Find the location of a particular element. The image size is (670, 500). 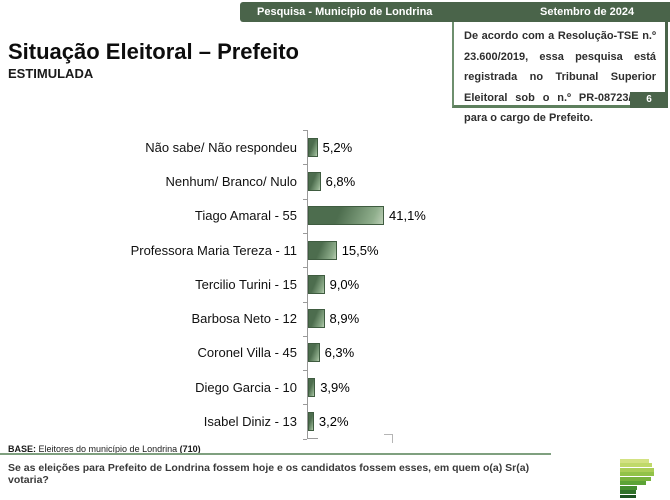

page-number-badge: 6 is located at coordinates (649, 100).